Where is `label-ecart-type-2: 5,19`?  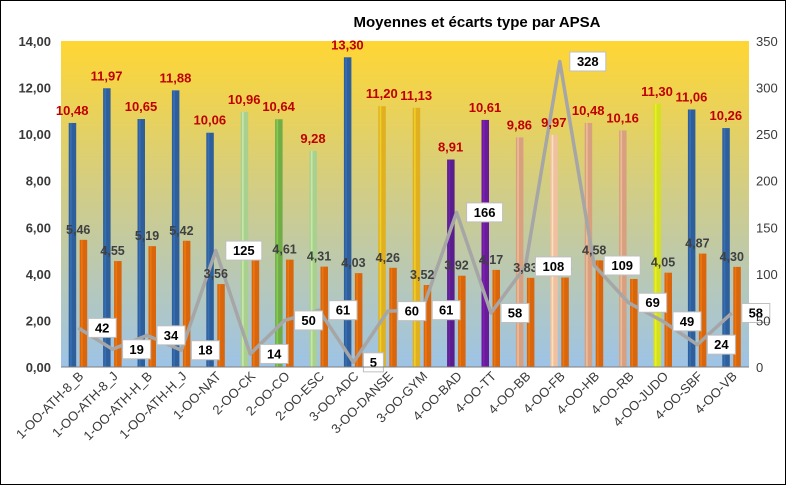 label-ecart-type-2: 5,19 is located at coordinates (147, 236).